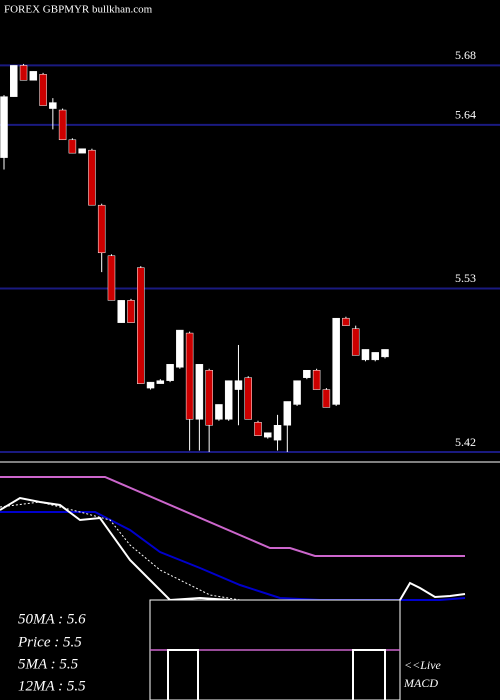  Describe the element at coordinates (52, 619) in the screenshot. I see `ma-label: 50MA : 5.6` at that location.